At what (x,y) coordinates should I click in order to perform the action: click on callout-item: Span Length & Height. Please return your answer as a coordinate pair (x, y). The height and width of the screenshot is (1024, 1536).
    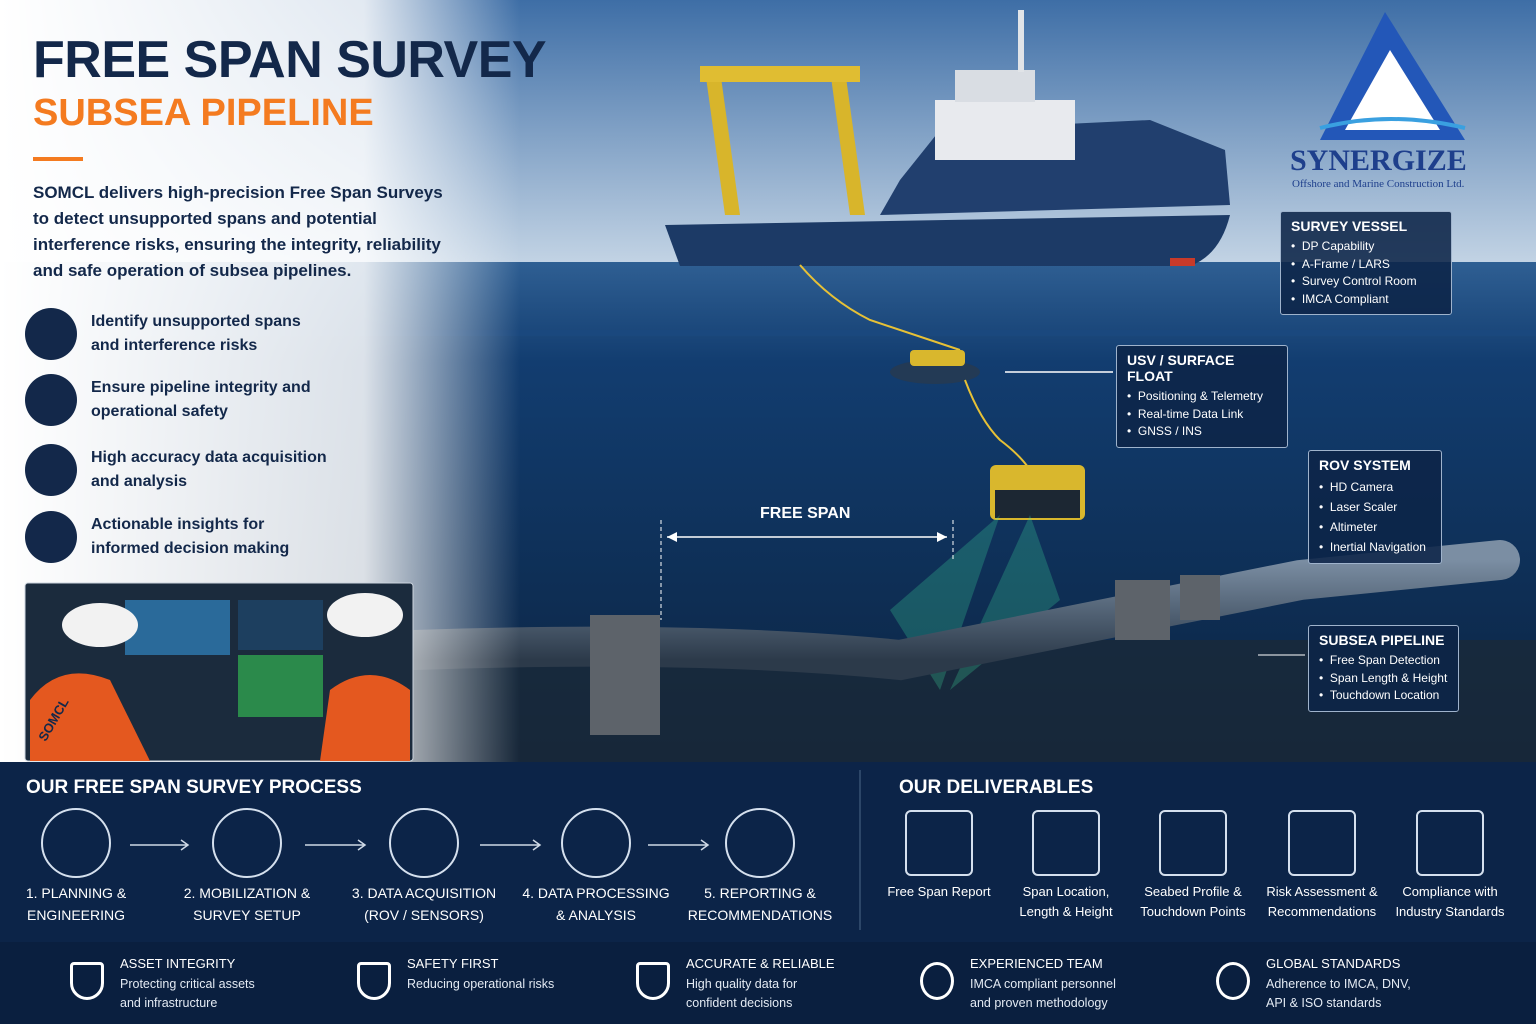
    Looking at the image, I should click on (1383, 679).